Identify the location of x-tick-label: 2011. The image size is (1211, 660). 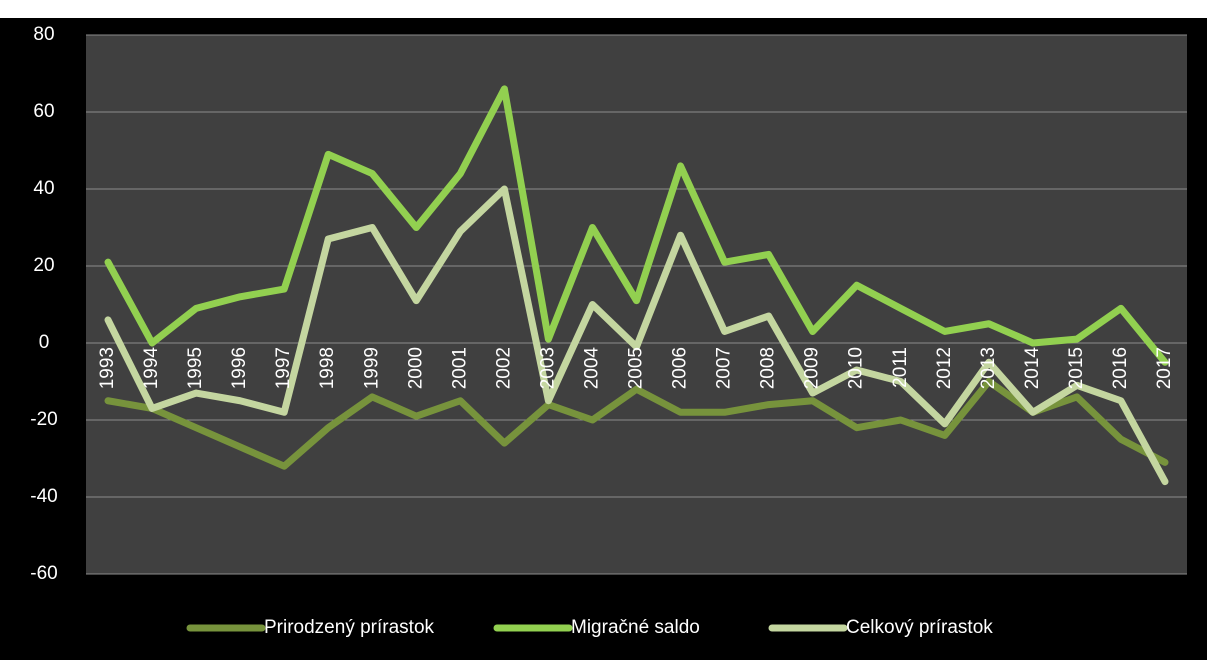
(900, 367).